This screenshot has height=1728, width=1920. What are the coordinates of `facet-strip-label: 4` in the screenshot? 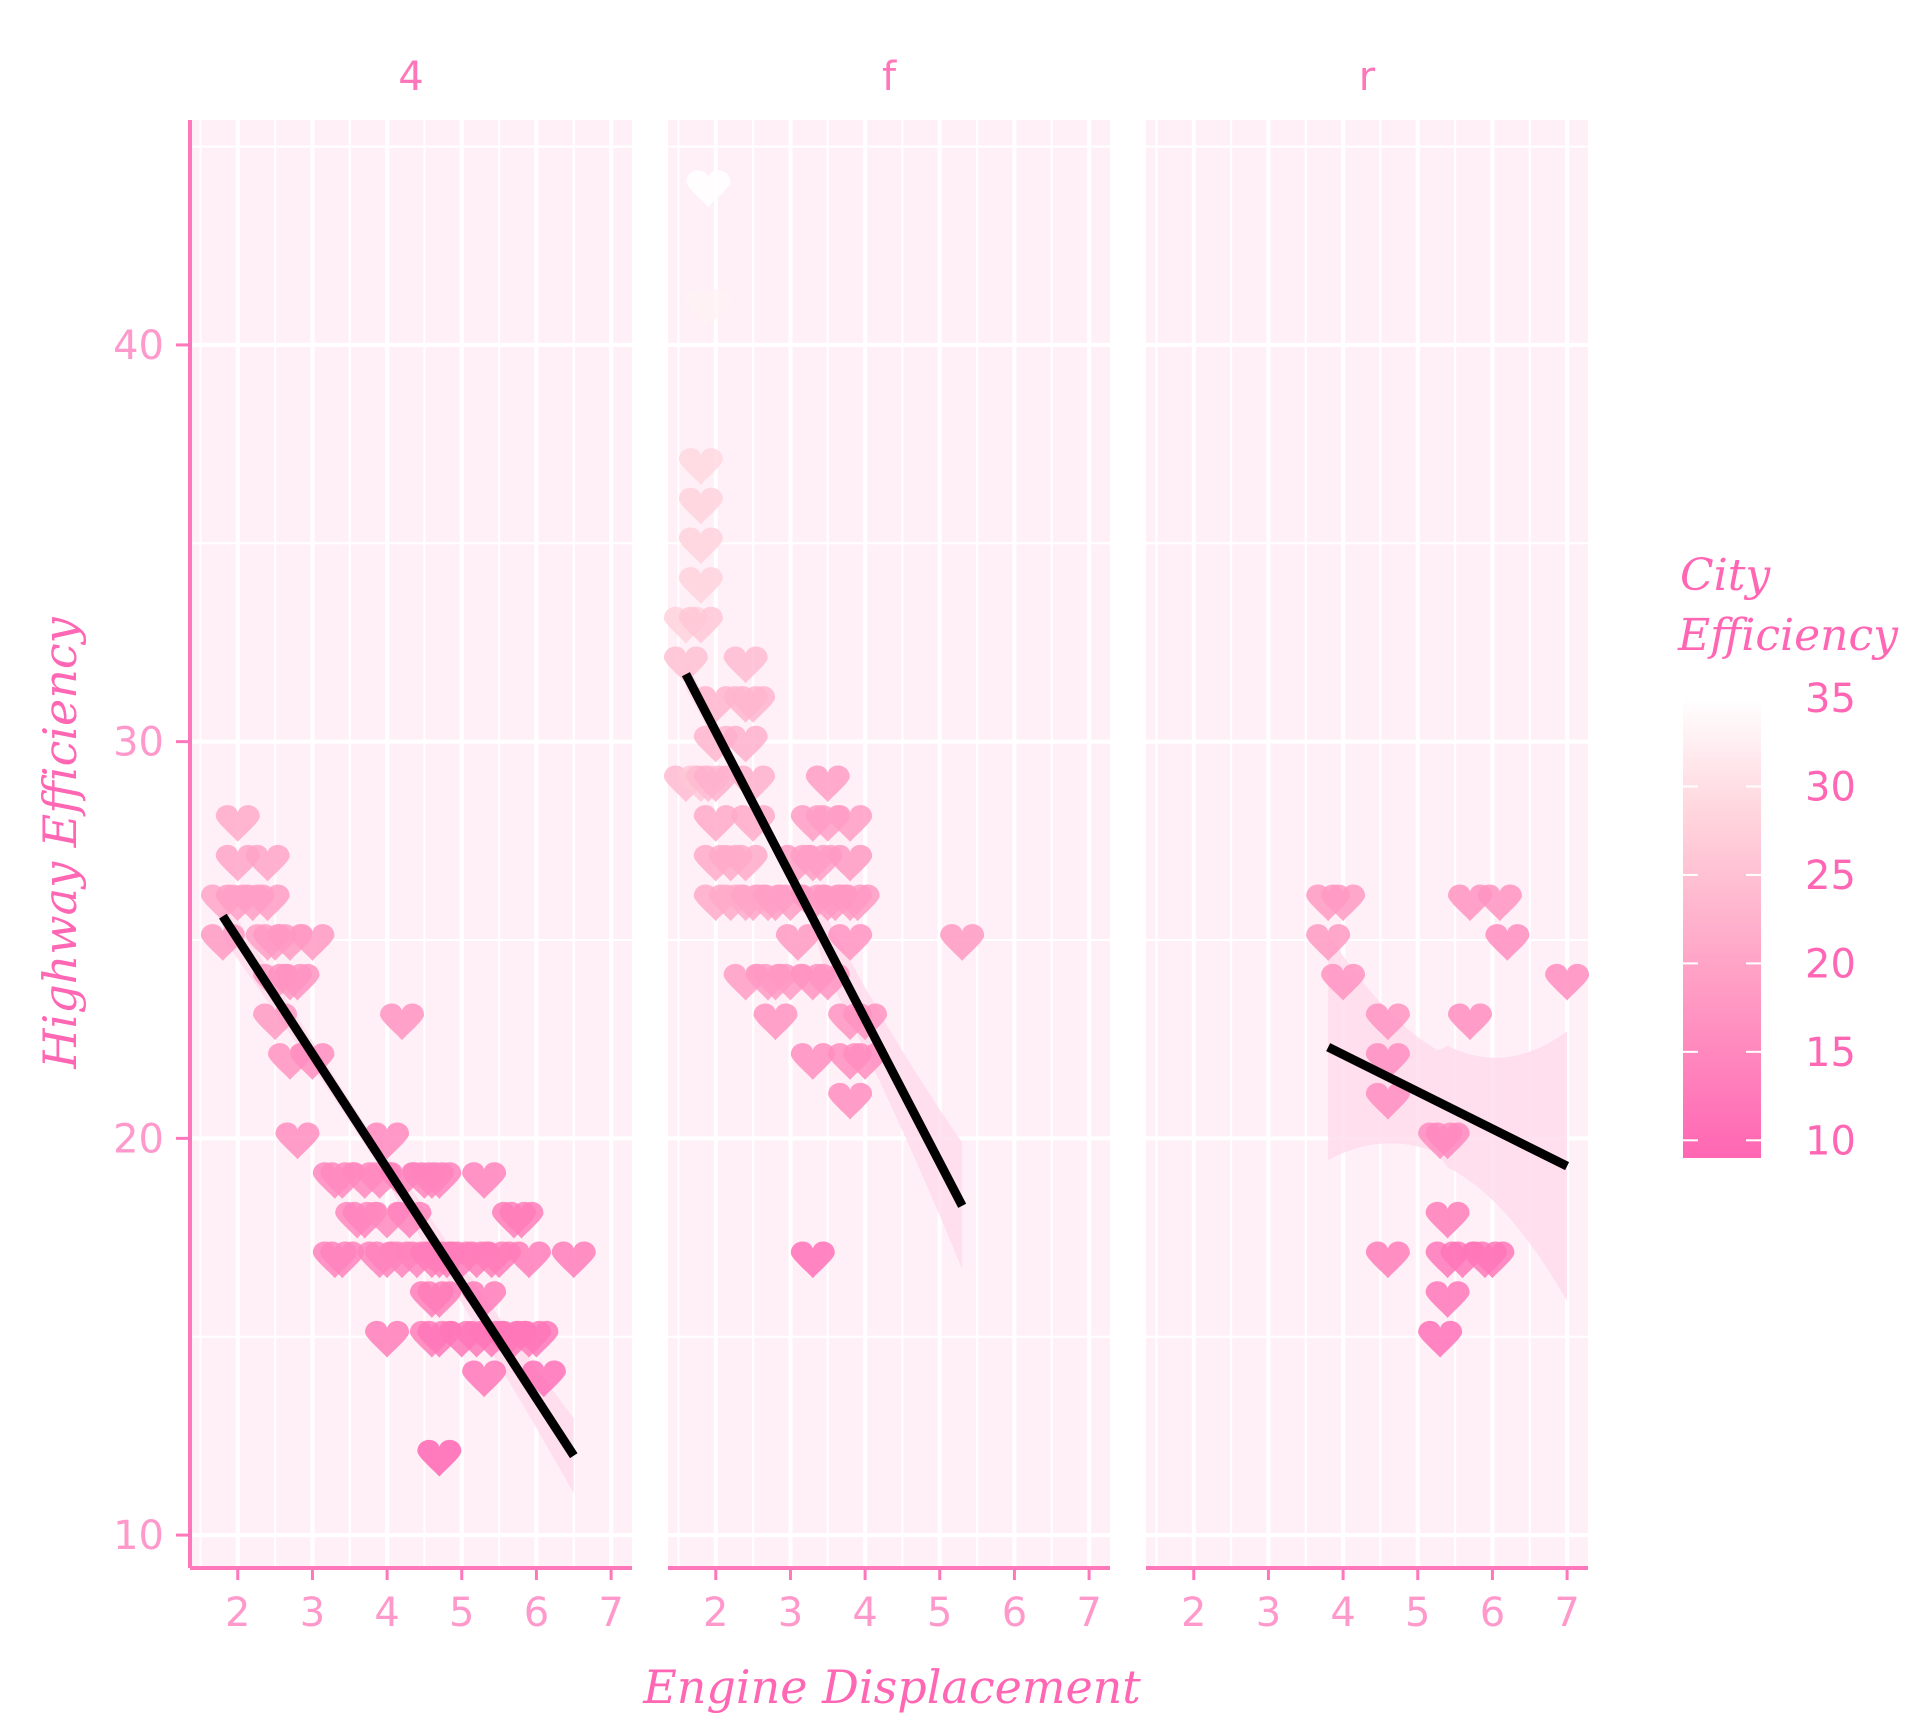 It's located at (410, 77).